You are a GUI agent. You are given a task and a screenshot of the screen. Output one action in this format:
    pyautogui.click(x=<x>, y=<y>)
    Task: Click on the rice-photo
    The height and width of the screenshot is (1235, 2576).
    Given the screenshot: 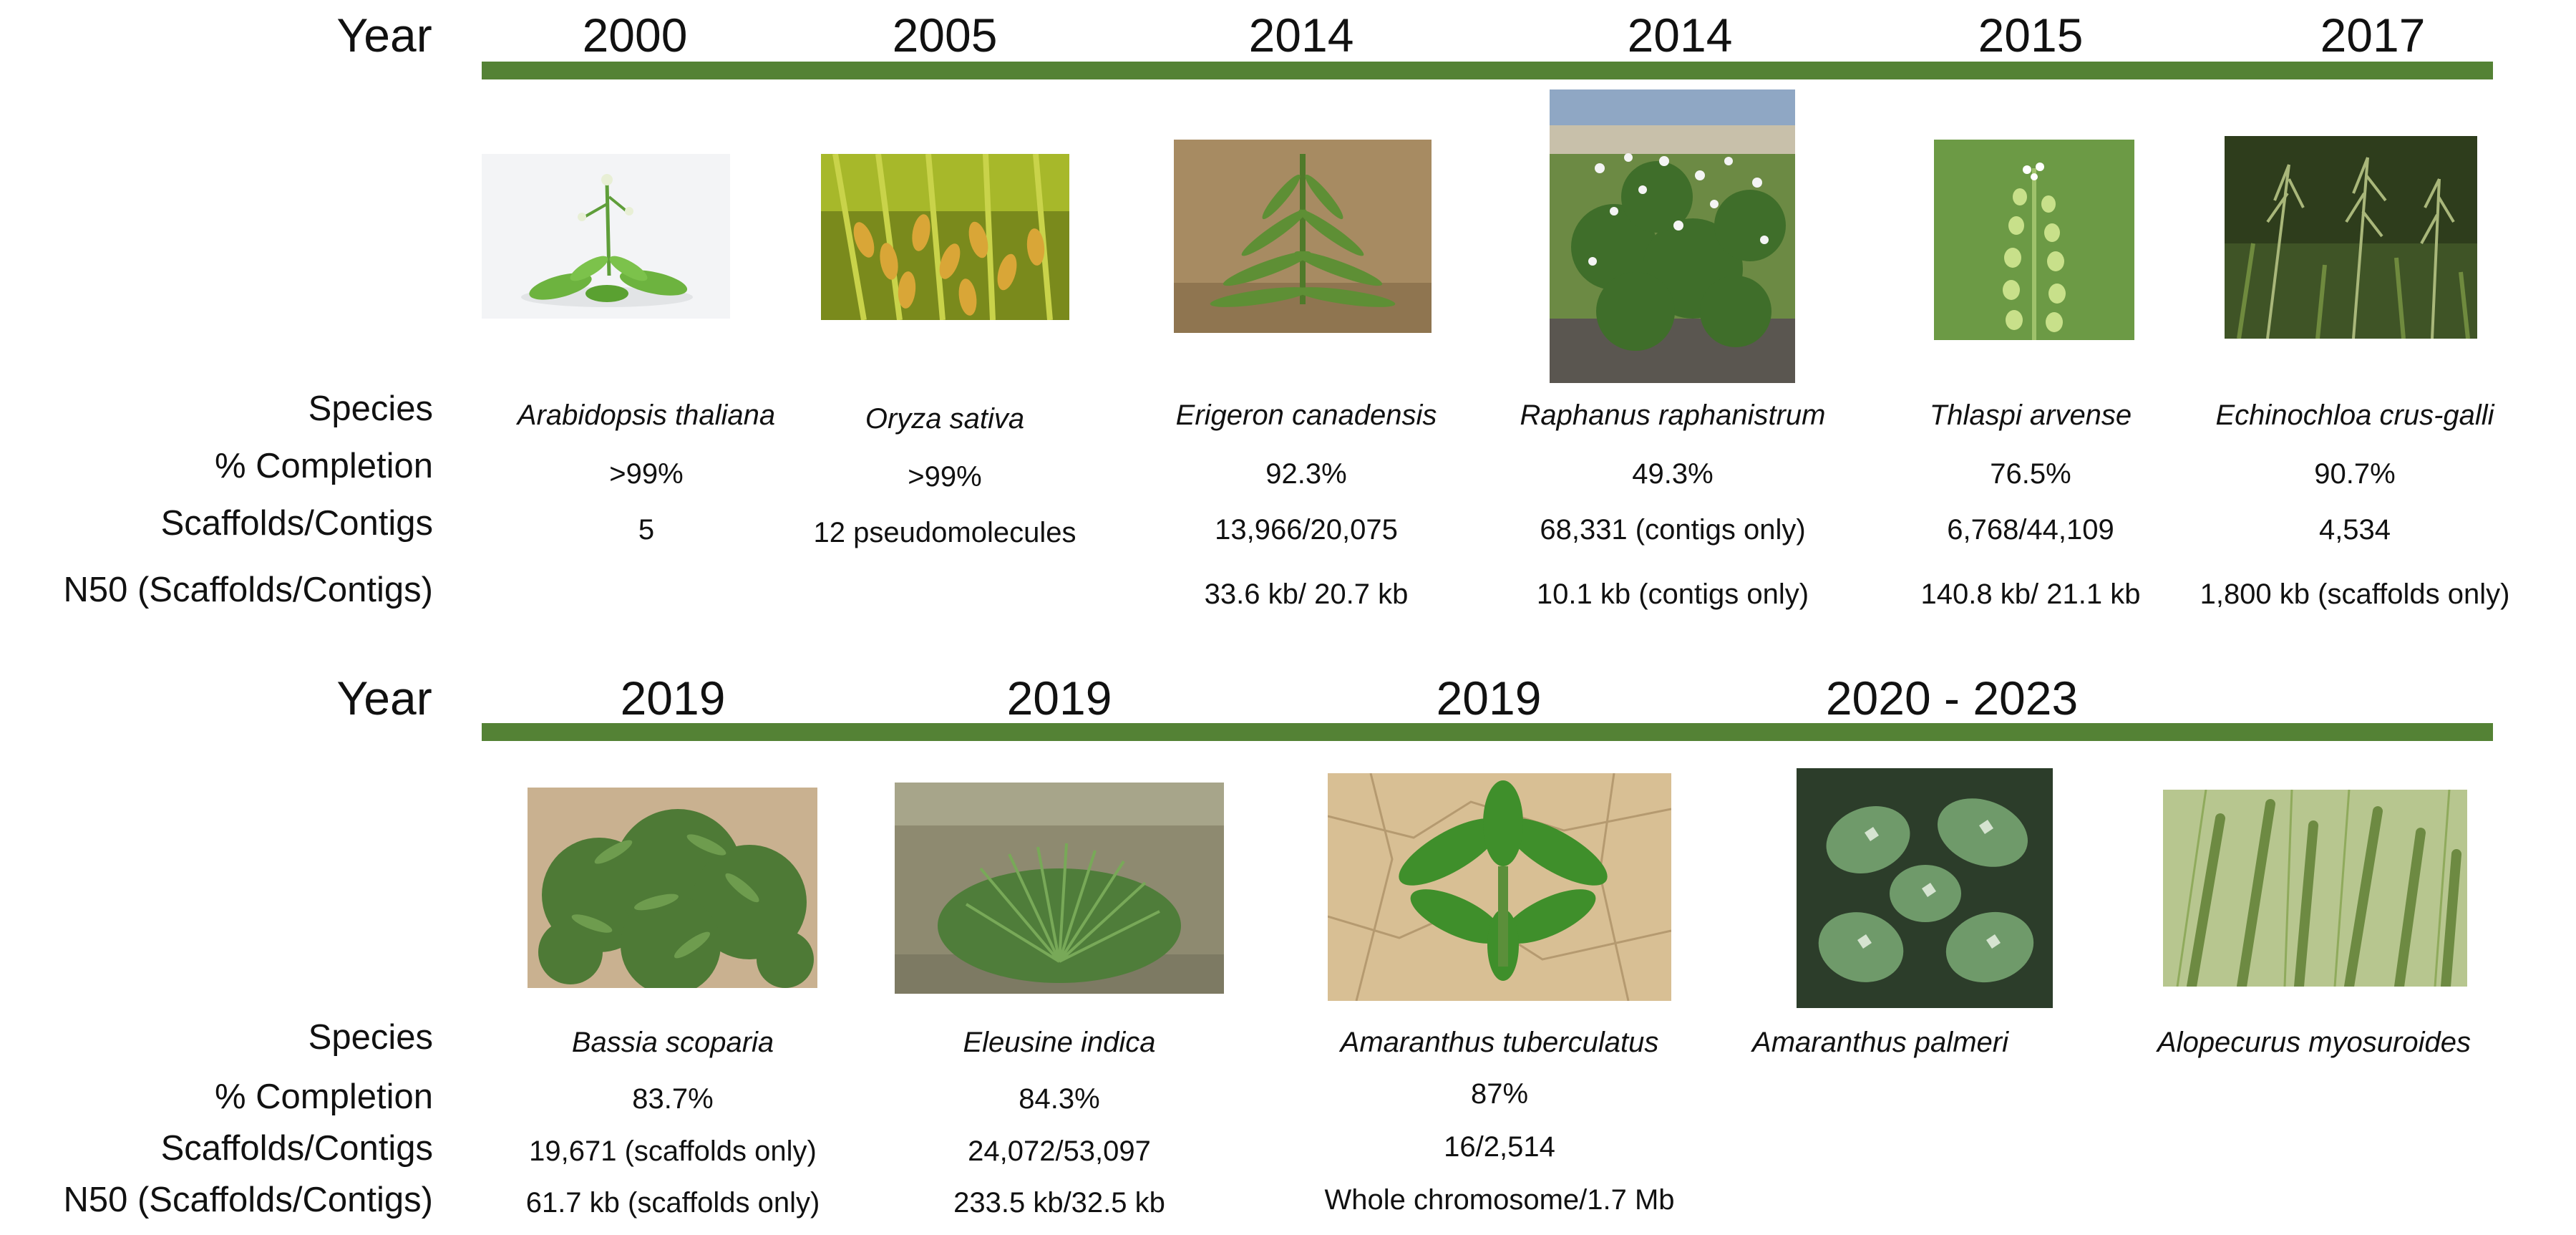 What is the action you would take?
    pyautogui.click(x=945, y=237)
    